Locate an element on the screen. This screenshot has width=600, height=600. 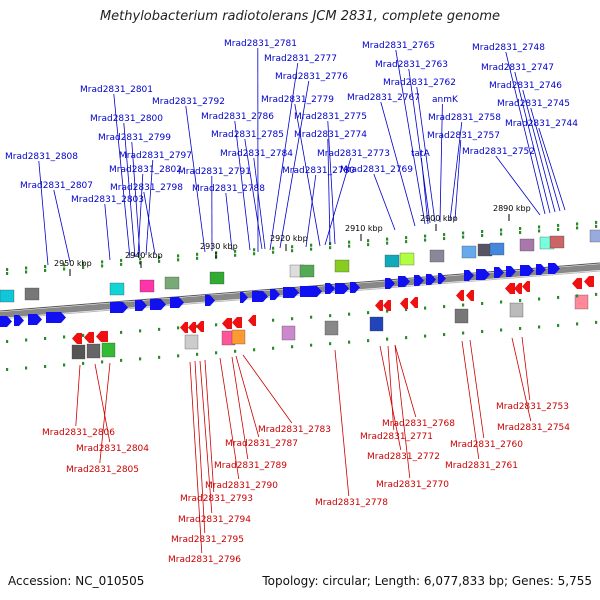
forward-gene-label: Mrad2831_2748 is located at coordinates (508, 48).